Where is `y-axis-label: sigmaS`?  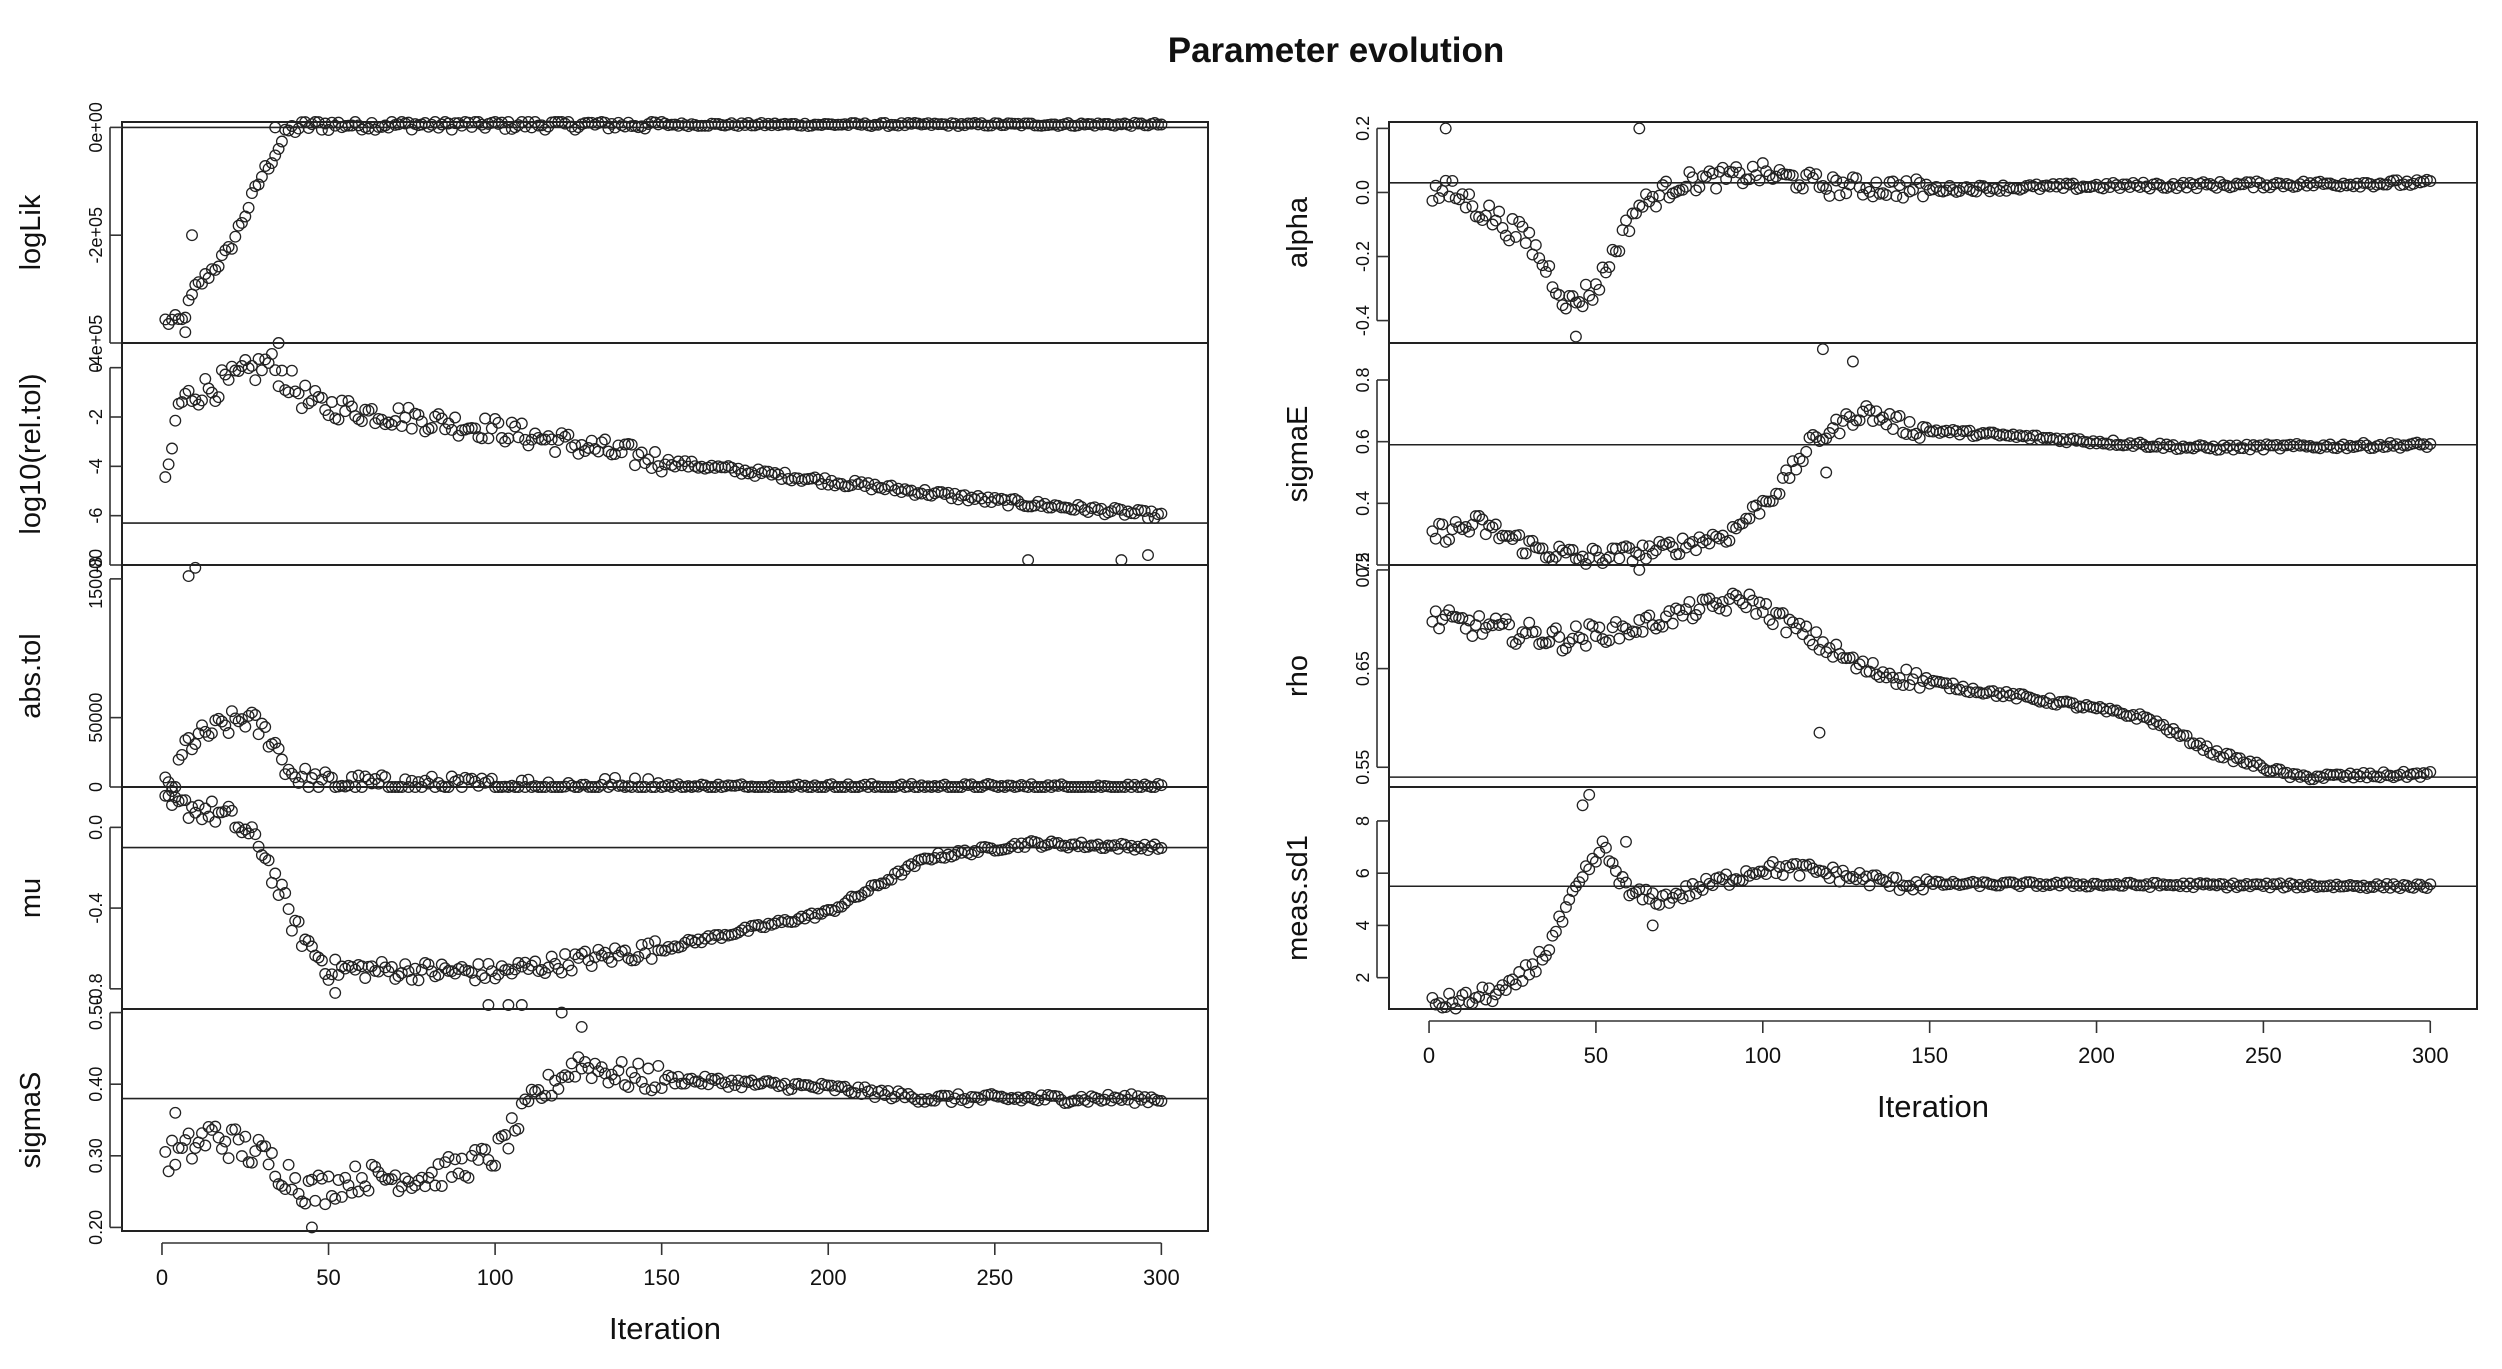 y-axis-label: sigmaS is located at coordinates (31, 1120).